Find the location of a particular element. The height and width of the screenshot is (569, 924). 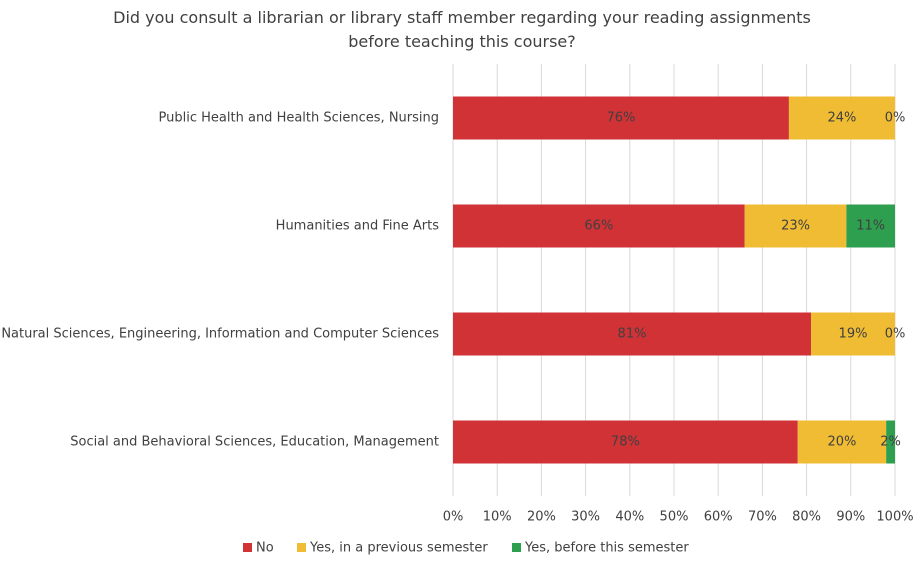

value-label: 81% is located at coordinates (632, 334).